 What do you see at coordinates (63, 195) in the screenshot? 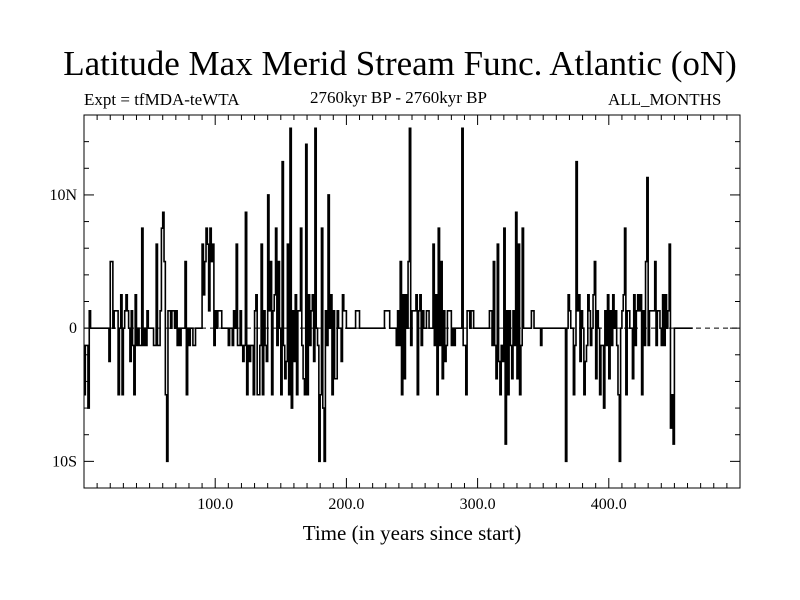
I see `y-tick-label: 10N` at bounding box center [63, 195].